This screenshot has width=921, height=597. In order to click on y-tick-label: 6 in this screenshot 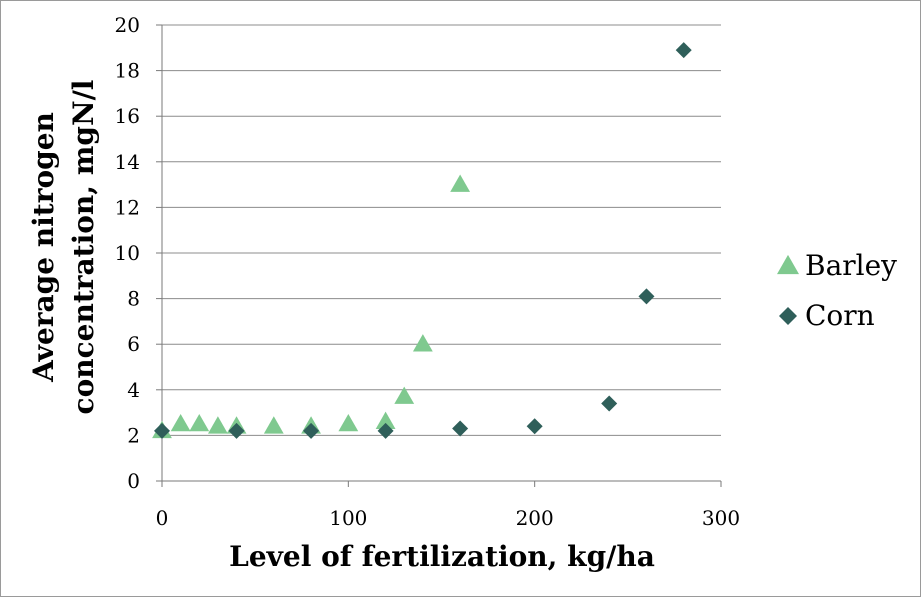, I will do `click(133, 344)`.